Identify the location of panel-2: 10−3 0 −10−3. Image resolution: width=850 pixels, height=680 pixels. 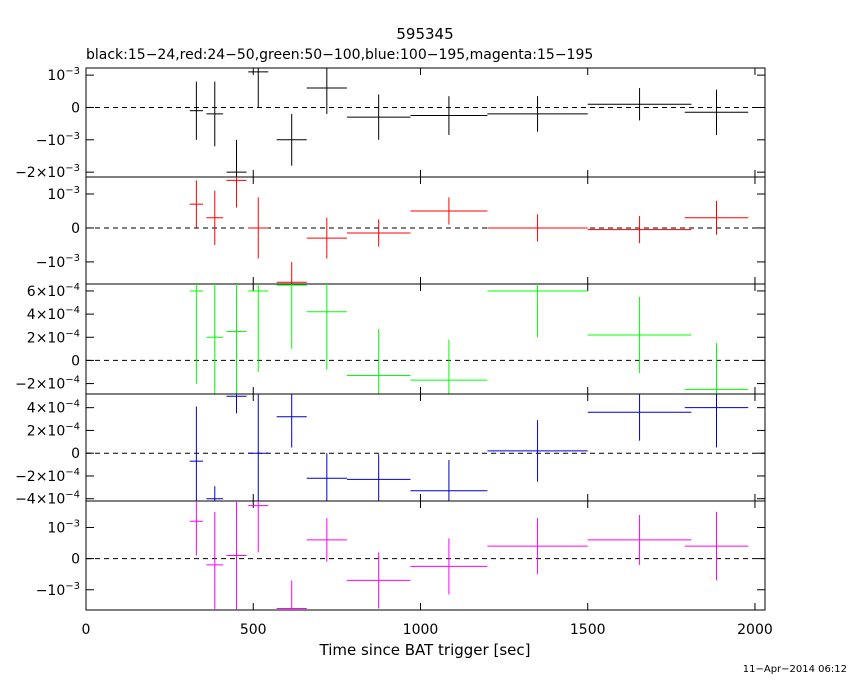
(401, 230).